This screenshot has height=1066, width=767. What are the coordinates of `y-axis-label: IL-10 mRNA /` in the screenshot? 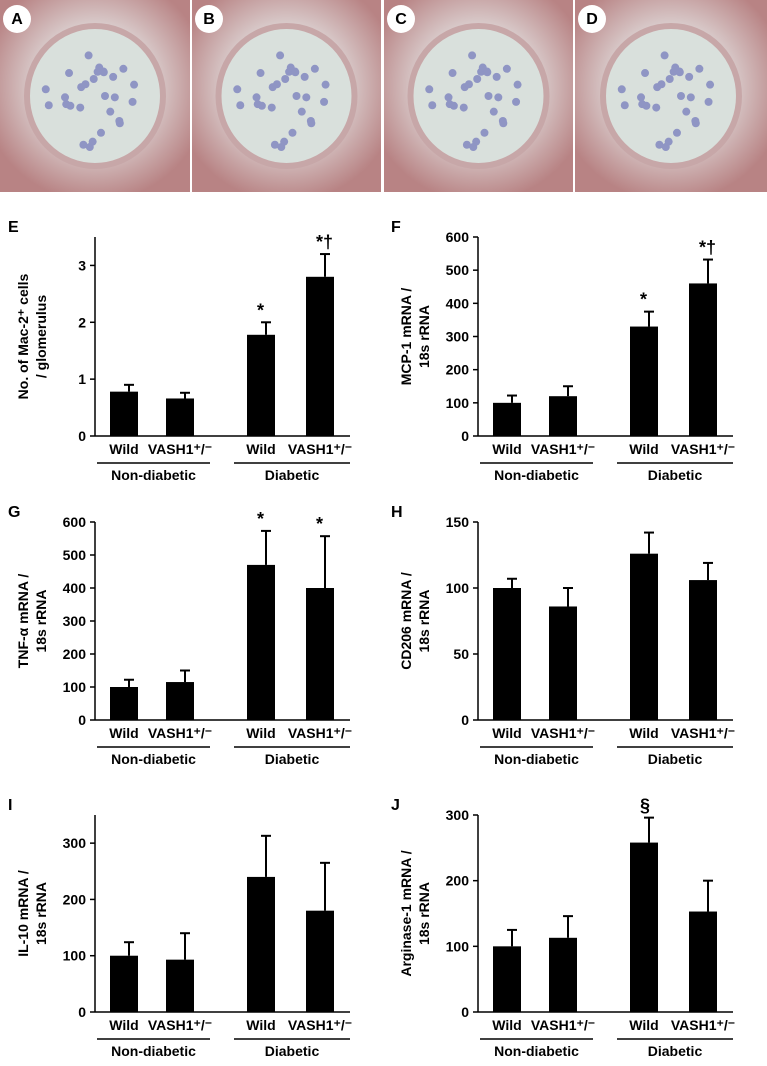 It's located at (23, 913).